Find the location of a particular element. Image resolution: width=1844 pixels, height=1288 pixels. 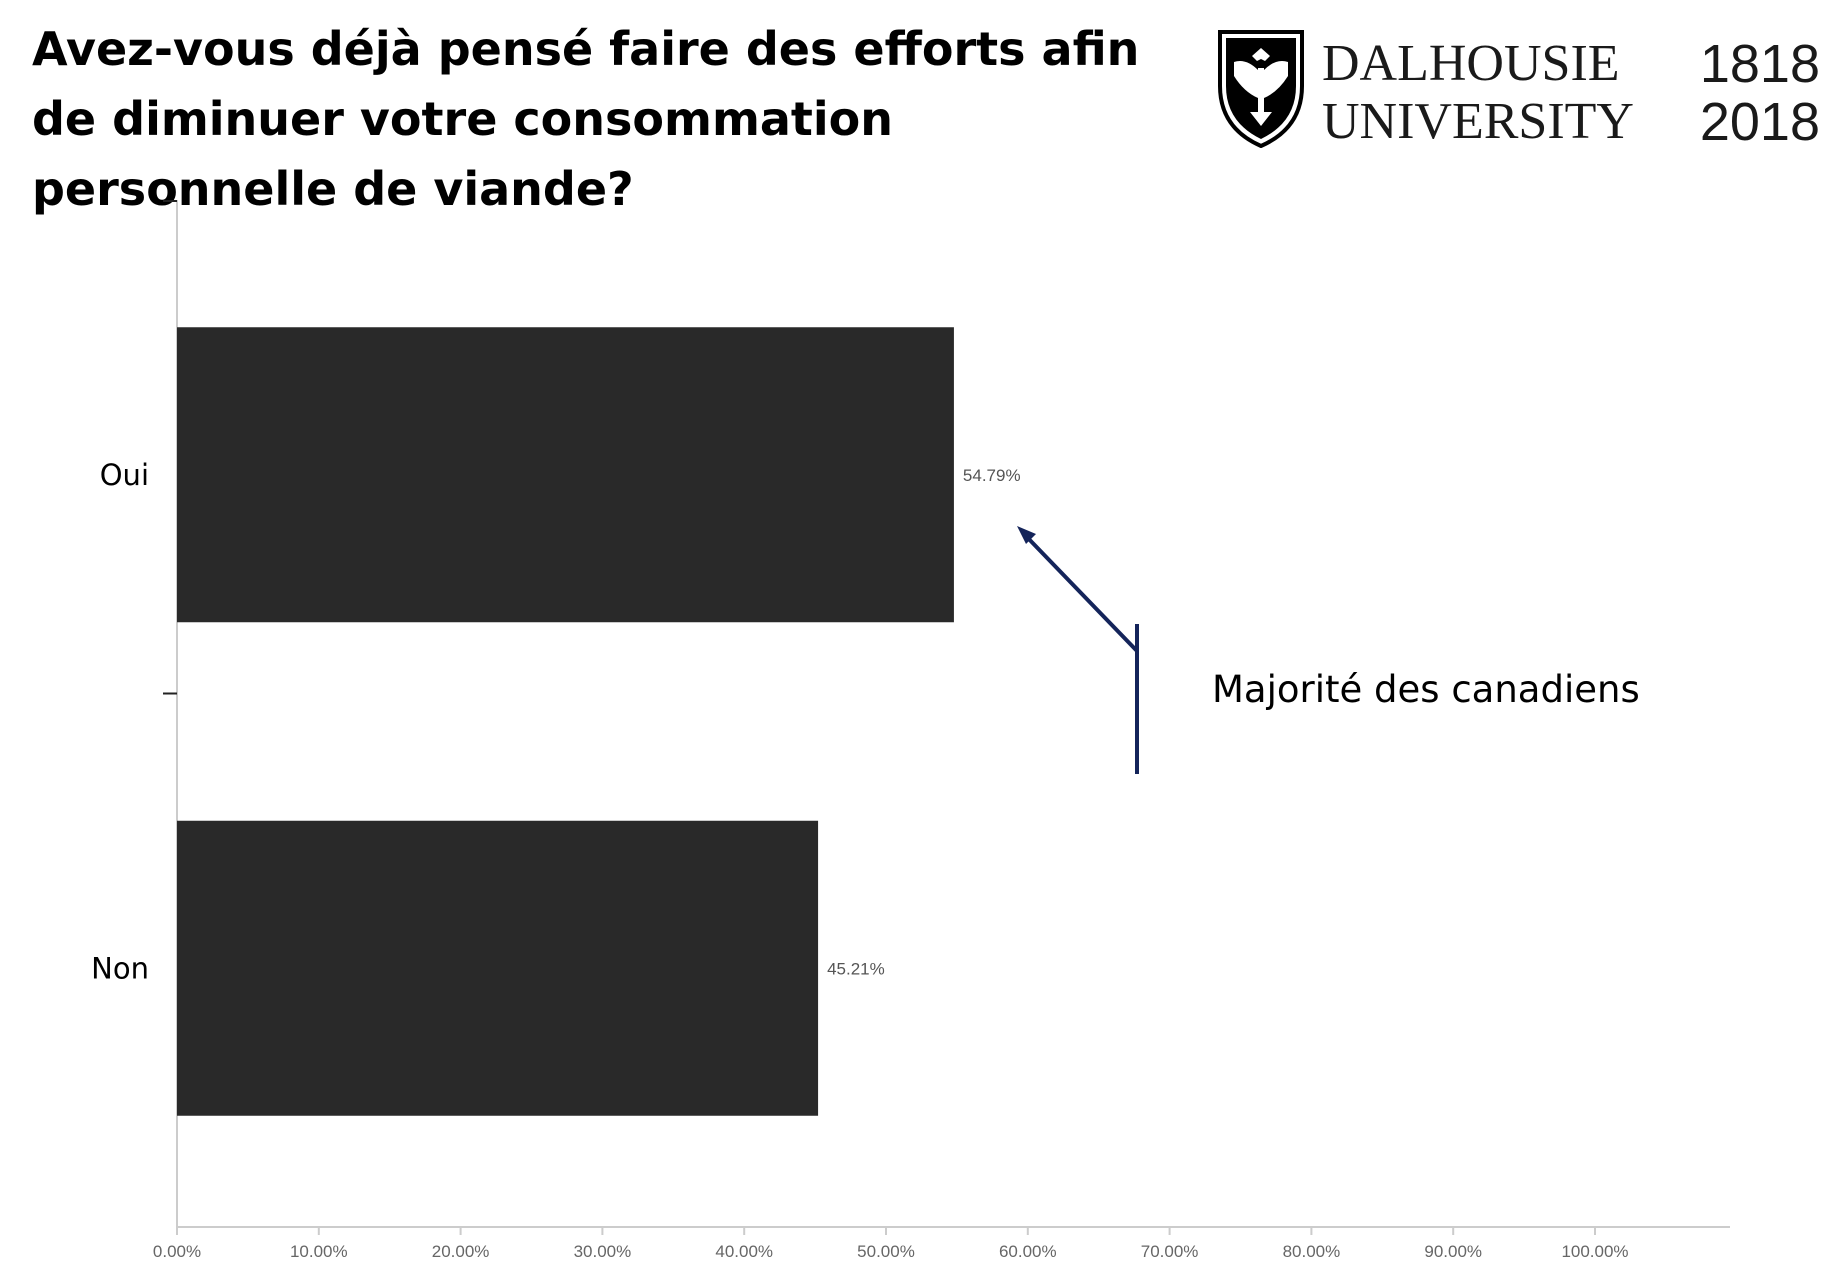

value-labels: 54.79% 45.21% is located at coordinates (924, 722).